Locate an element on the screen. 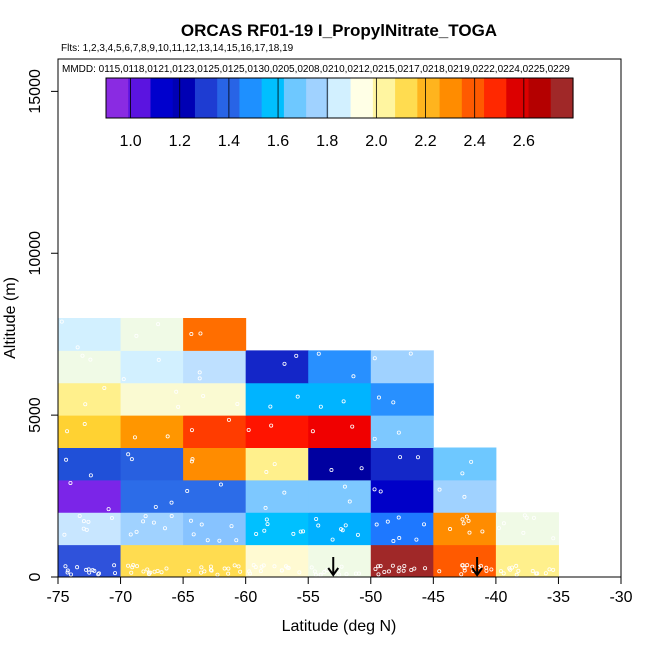 The width and height of the screenshot is (650, 650). colorbar-tick-label: 1.0 is located at coordinates (130, 141).